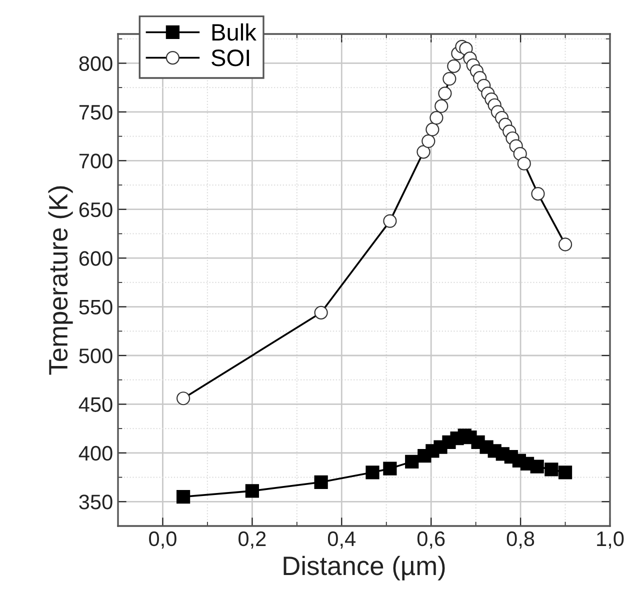 The image size is (631, 603). What do you see at coordinates (342, 540) in the screenshot?
I see `x-tick-label: 0,4` at bounding box center [342, 540].